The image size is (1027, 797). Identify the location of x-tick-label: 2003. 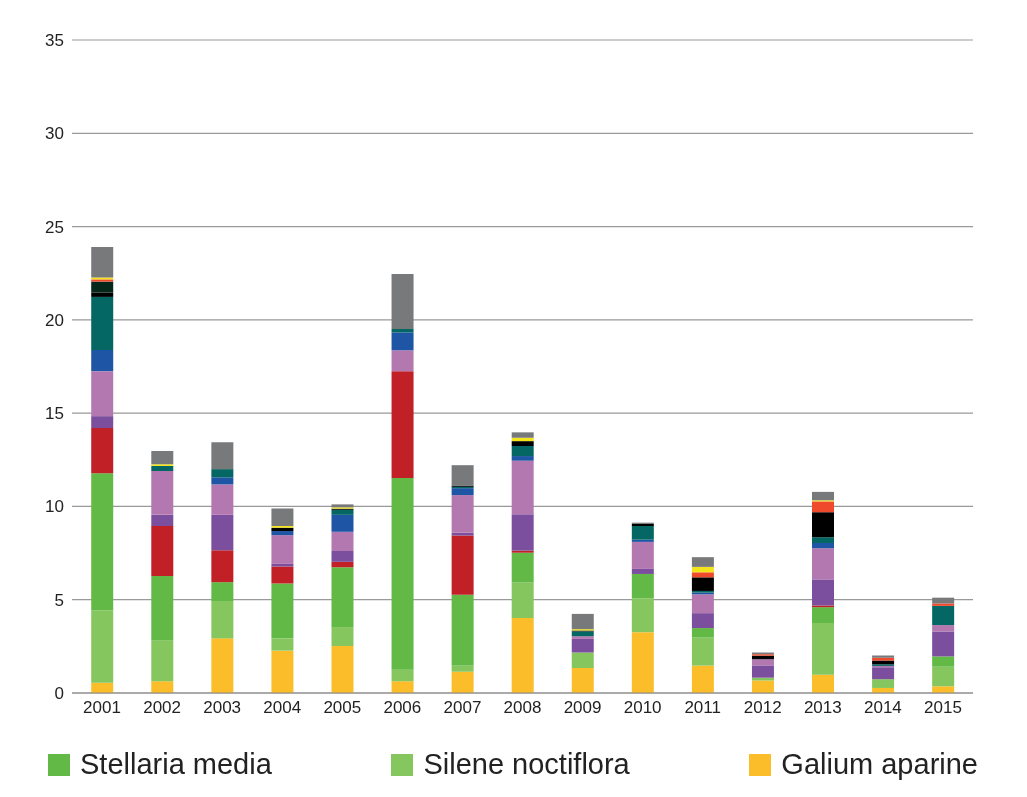
(222, 708).